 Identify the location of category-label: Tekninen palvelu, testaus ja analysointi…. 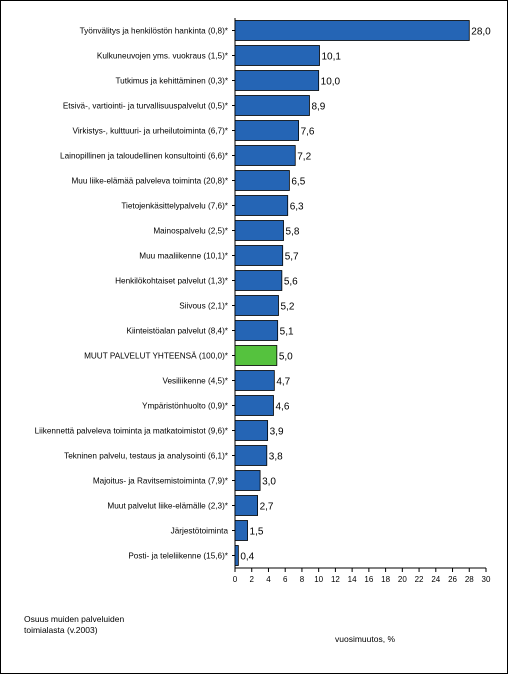
(146, 456).